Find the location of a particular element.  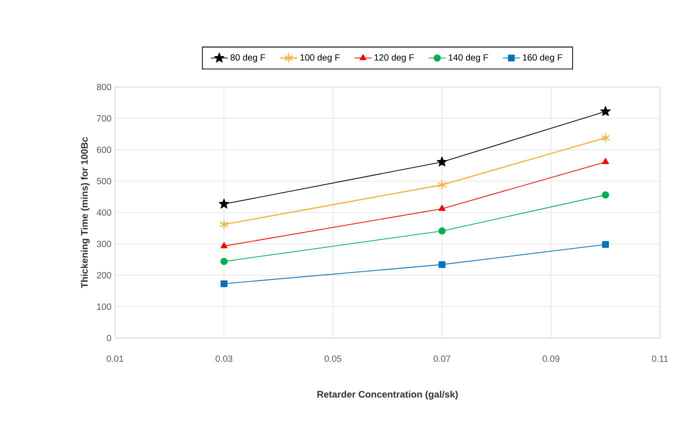

y-tick-label: 800 is located at coordinates (104, 87).